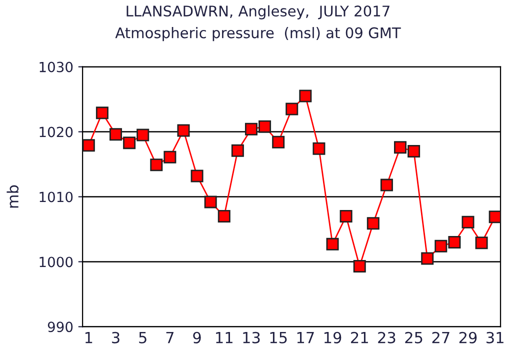 This screenshot has width=516, height=363. Describe the element at coordinates (387, 338) in the screenshot. I see `x-tick-label: 23` at that location.